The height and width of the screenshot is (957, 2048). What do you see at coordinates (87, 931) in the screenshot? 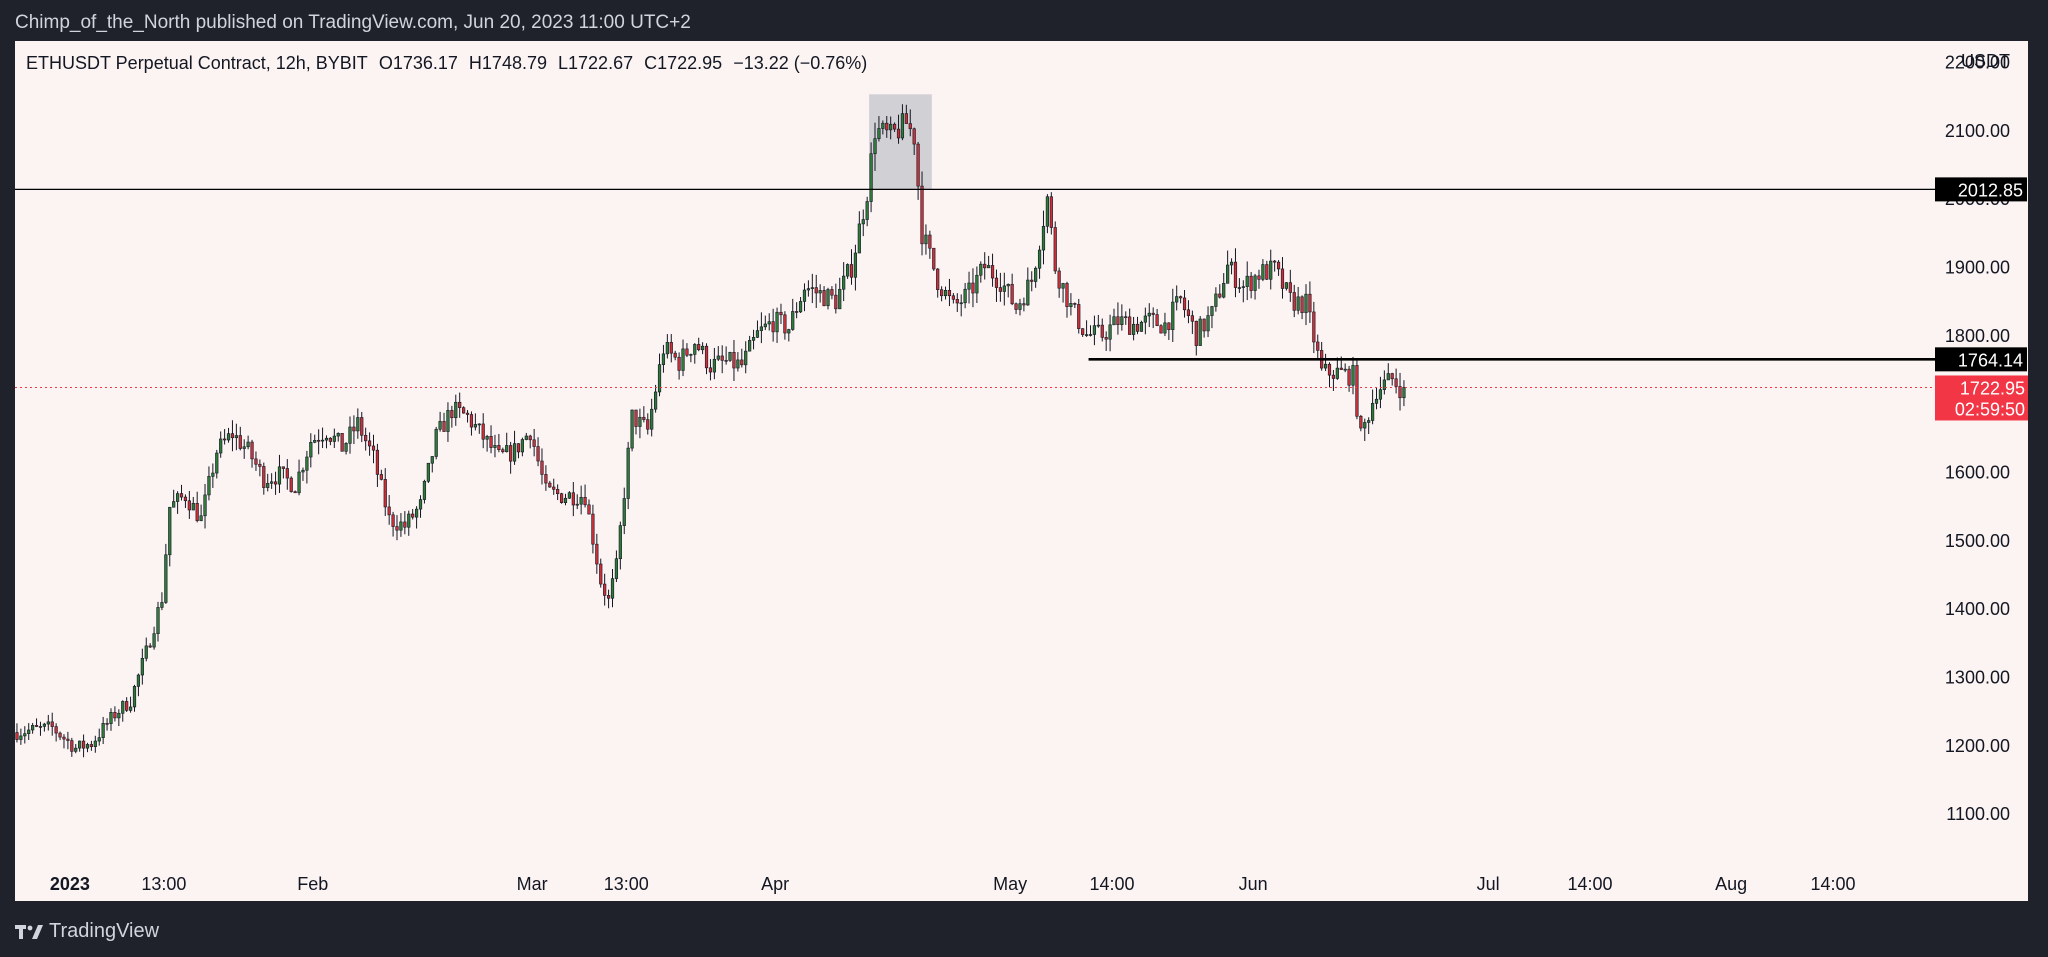
I see `tradingview-brand: TradingView` at bounding box center [87, 931].